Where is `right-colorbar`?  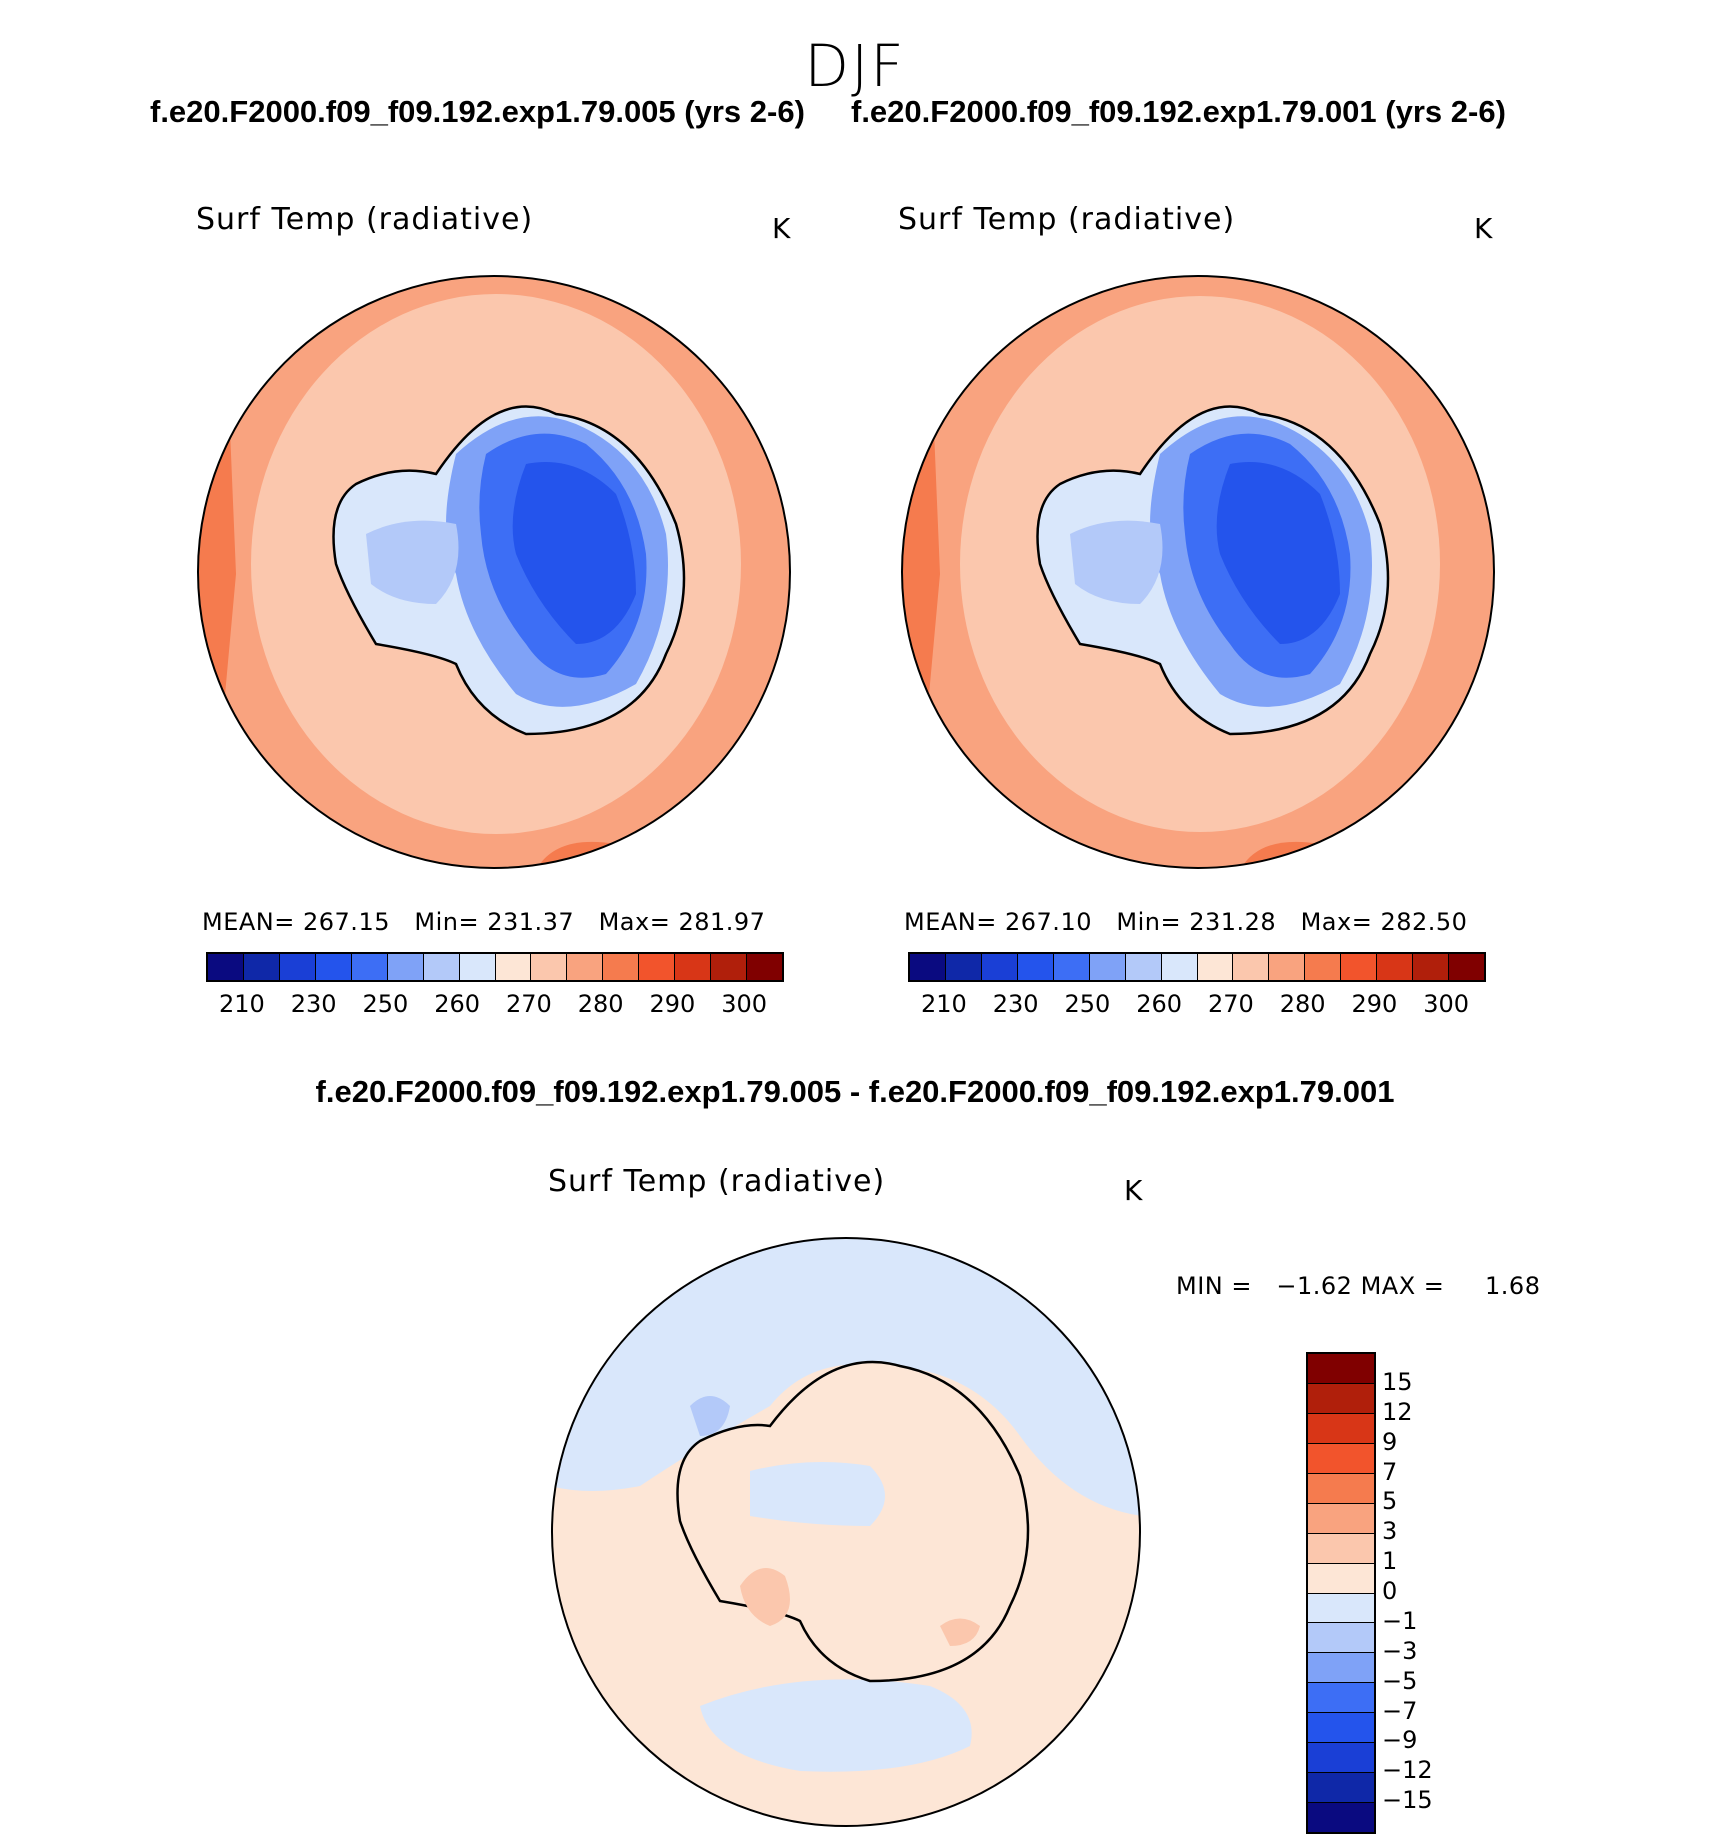
right-colorbar is located at coordinates (1197, 967).